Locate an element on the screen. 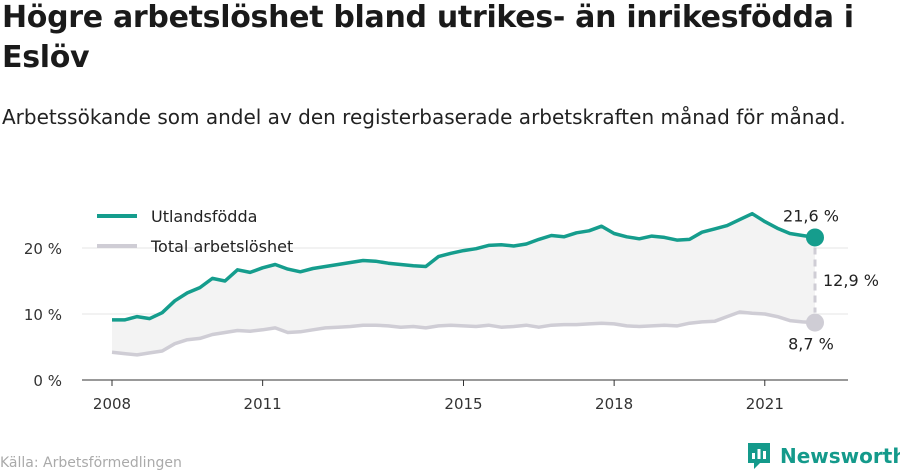 This screenshot has height=474, width=900. y-tick-label: 10 % is located at coordinates (43, 315).